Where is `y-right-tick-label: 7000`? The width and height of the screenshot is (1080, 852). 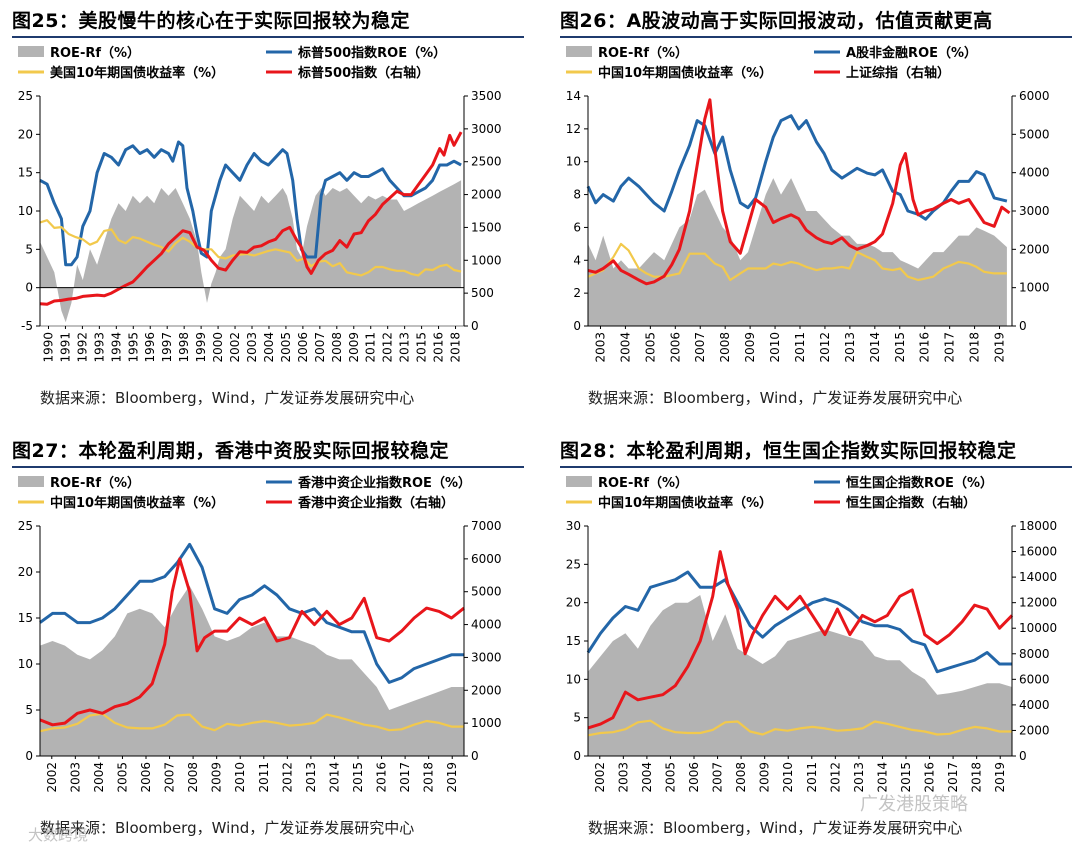 y-right-tick-label: 7000 is located at coordinates (486, 526).